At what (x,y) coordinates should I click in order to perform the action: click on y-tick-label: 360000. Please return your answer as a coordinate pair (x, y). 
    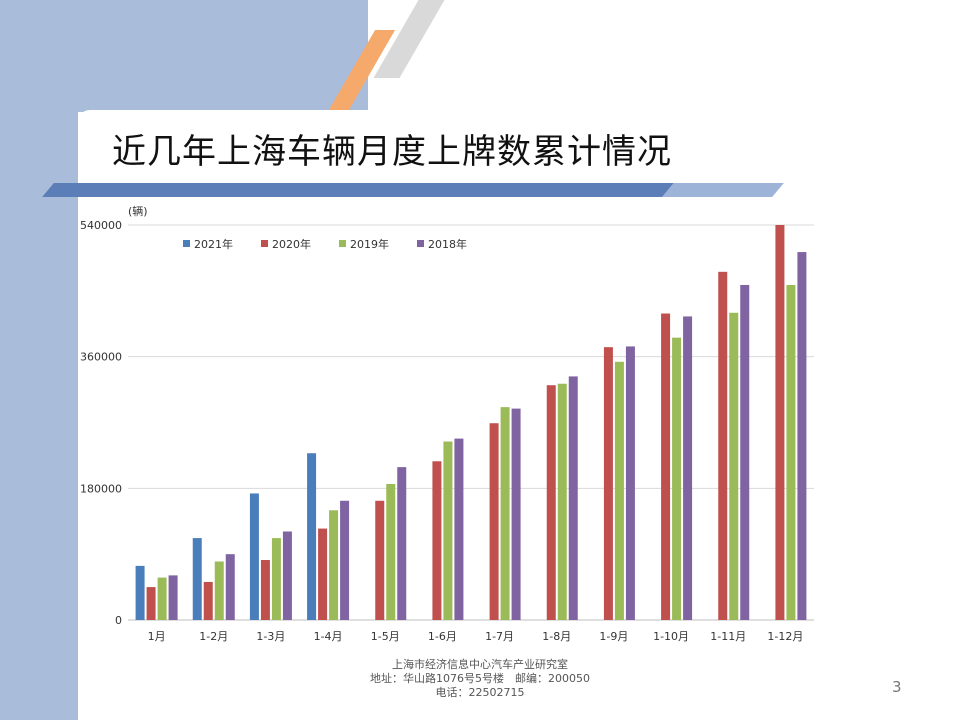
    Looking at the image, I should click on (101, 357).